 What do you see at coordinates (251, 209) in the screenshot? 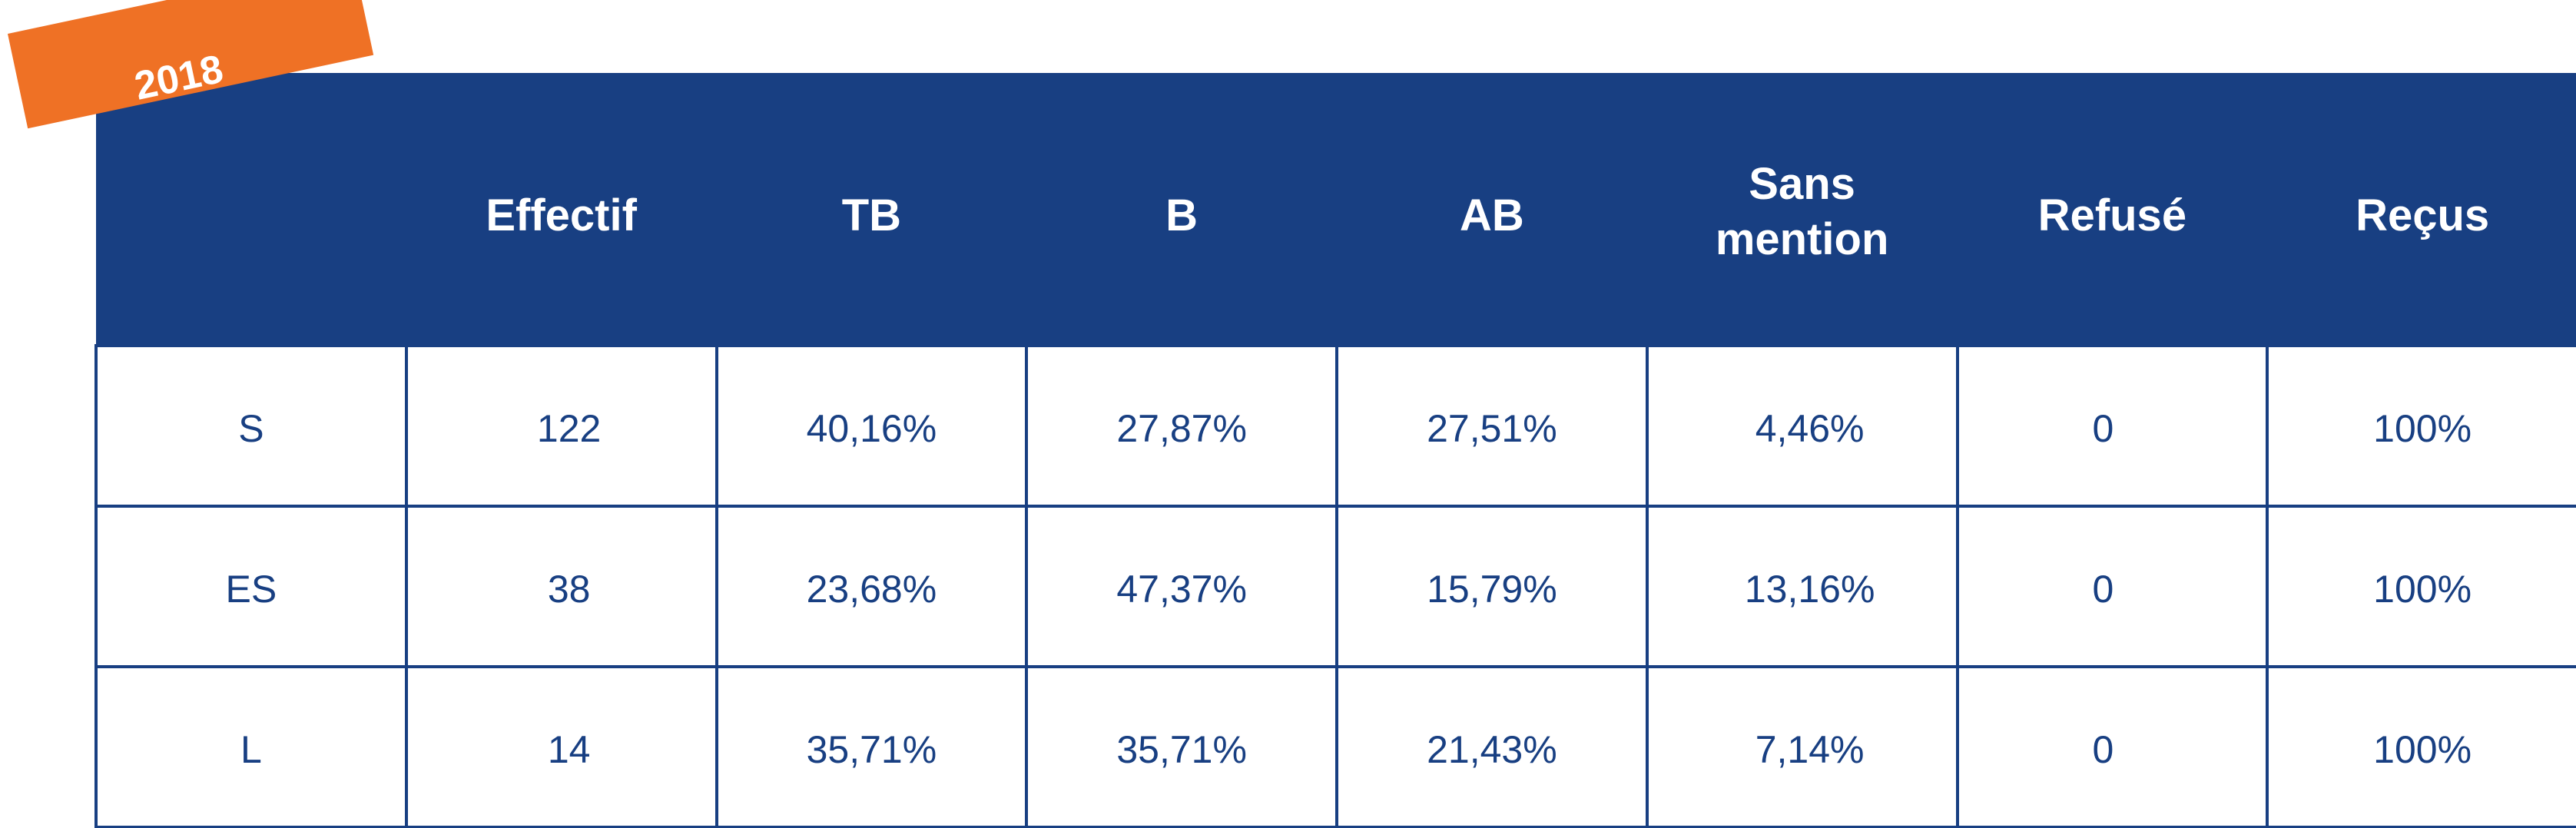
I see `header-section` at bounding box center [251, 209].